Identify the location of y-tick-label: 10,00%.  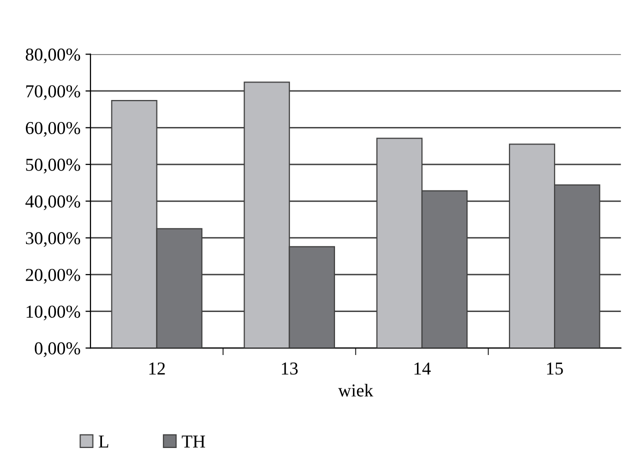
(53, 313).